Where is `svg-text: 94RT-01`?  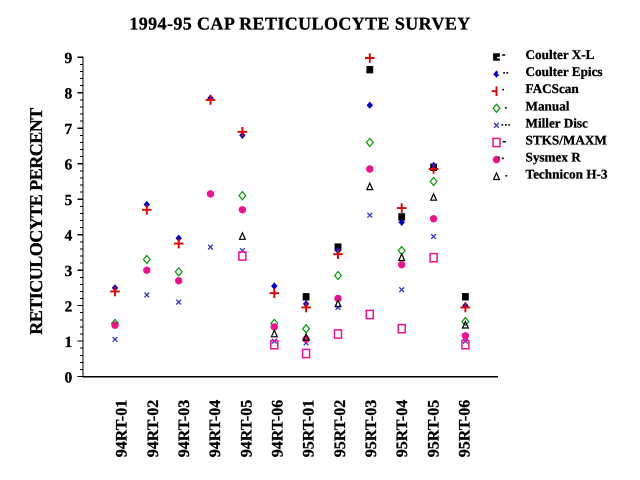
svg-text: 94RT-01 is located at coordinates (122, 429).